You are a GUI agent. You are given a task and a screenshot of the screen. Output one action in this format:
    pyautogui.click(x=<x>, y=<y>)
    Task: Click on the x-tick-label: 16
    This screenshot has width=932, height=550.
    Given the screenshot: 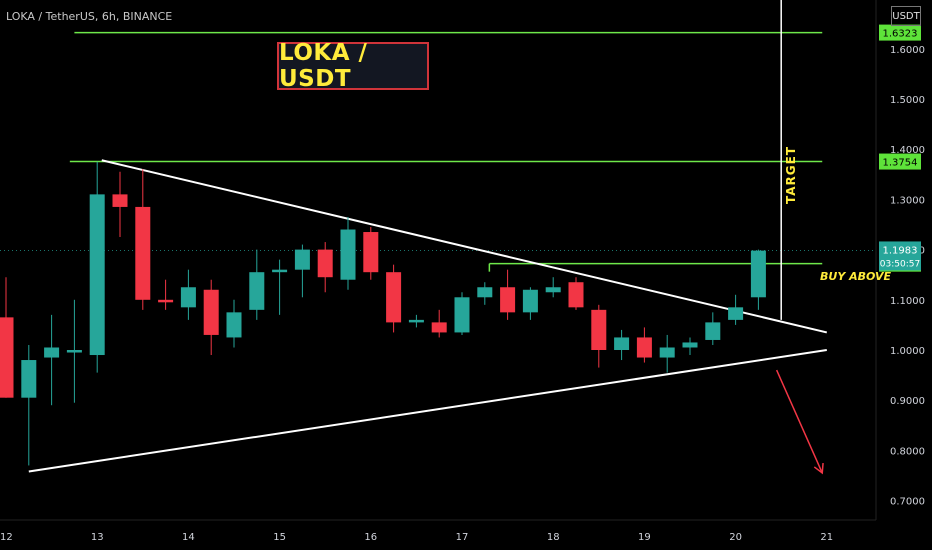 What is the action you would take?
    pyautogui.click(x=370, y=537)
    